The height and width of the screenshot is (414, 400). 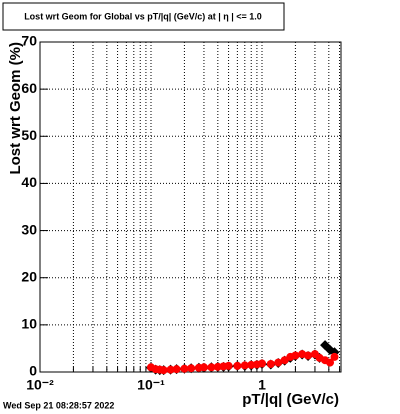 What do you see at coordinates (29, 182) in the screenshot?
I see `y-tick-label: 40` at bounding box center [29, 182].